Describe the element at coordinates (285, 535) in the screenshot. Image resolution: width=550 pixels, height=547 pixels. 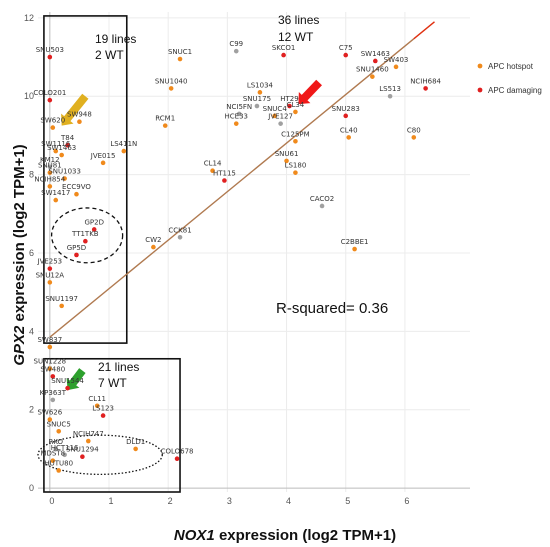
I see `x-axis-label: NOX1 expression (log2 TPM+1)` at that location.